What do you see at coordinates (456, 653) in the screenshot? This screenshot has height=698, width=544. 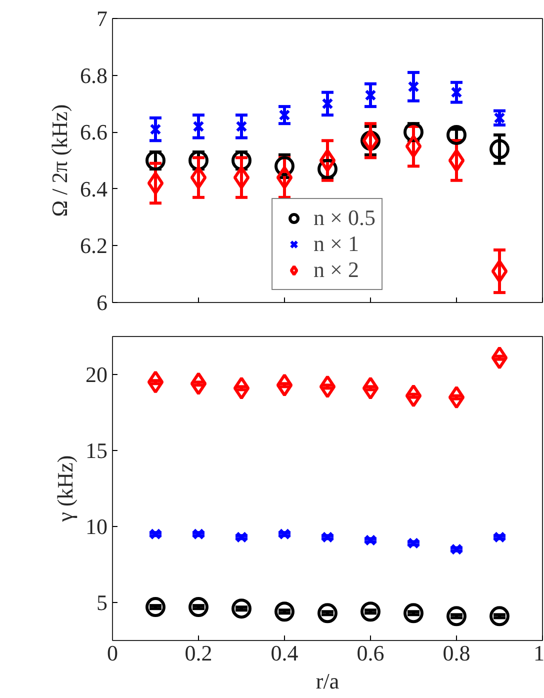 I see `x-tick-label: 0.8` at bounding box center [456, 653].